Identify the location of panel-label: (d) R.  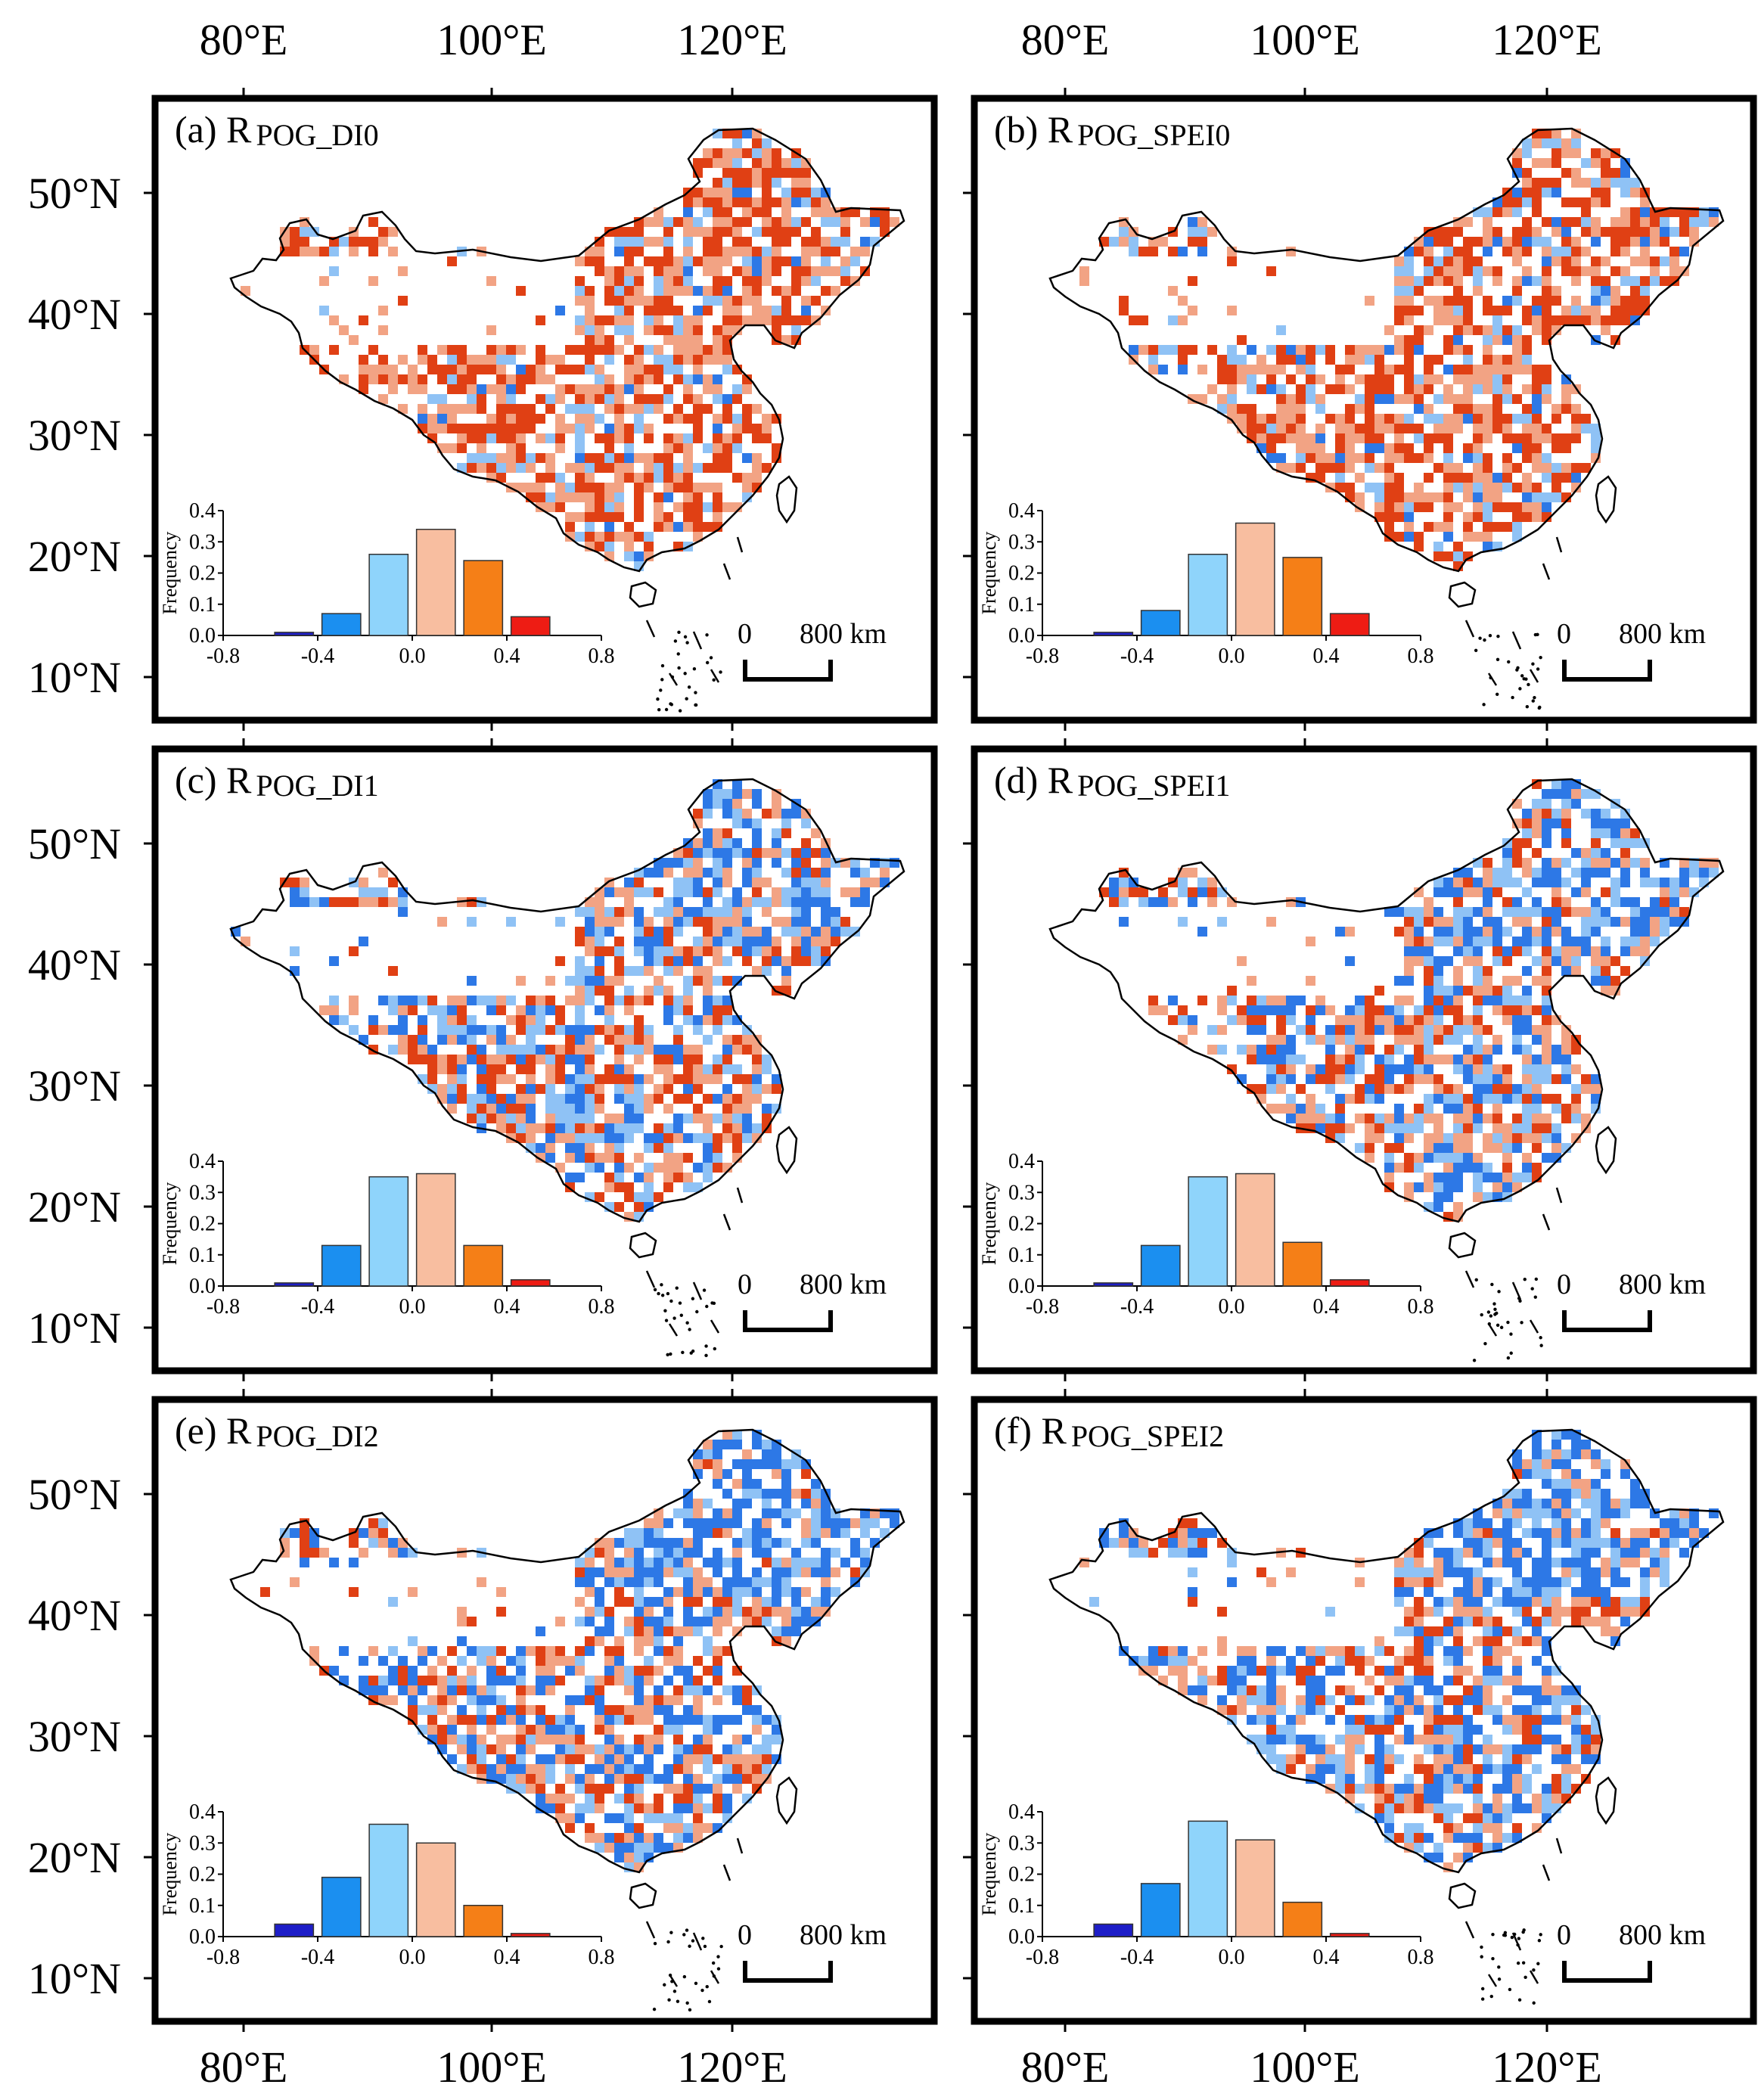
(1033, 780).